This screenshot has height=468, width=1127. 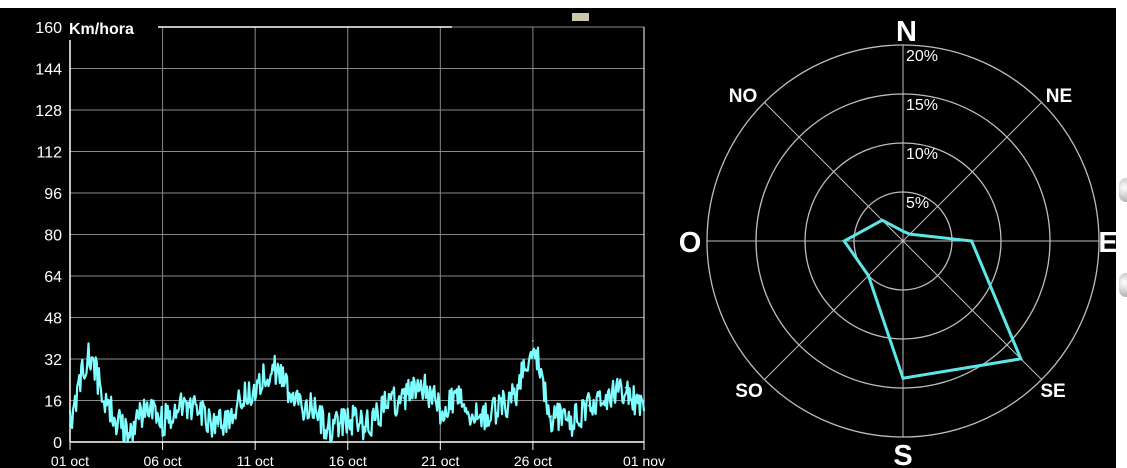 I want to click on wind-rose-point-s, so click(x=903, y=378).